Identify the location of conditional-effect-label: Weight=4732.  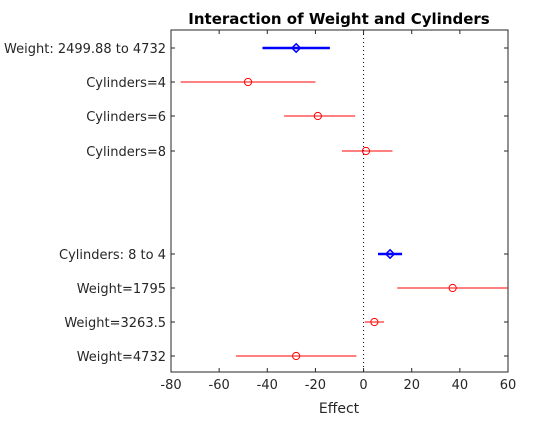
(121, 357).